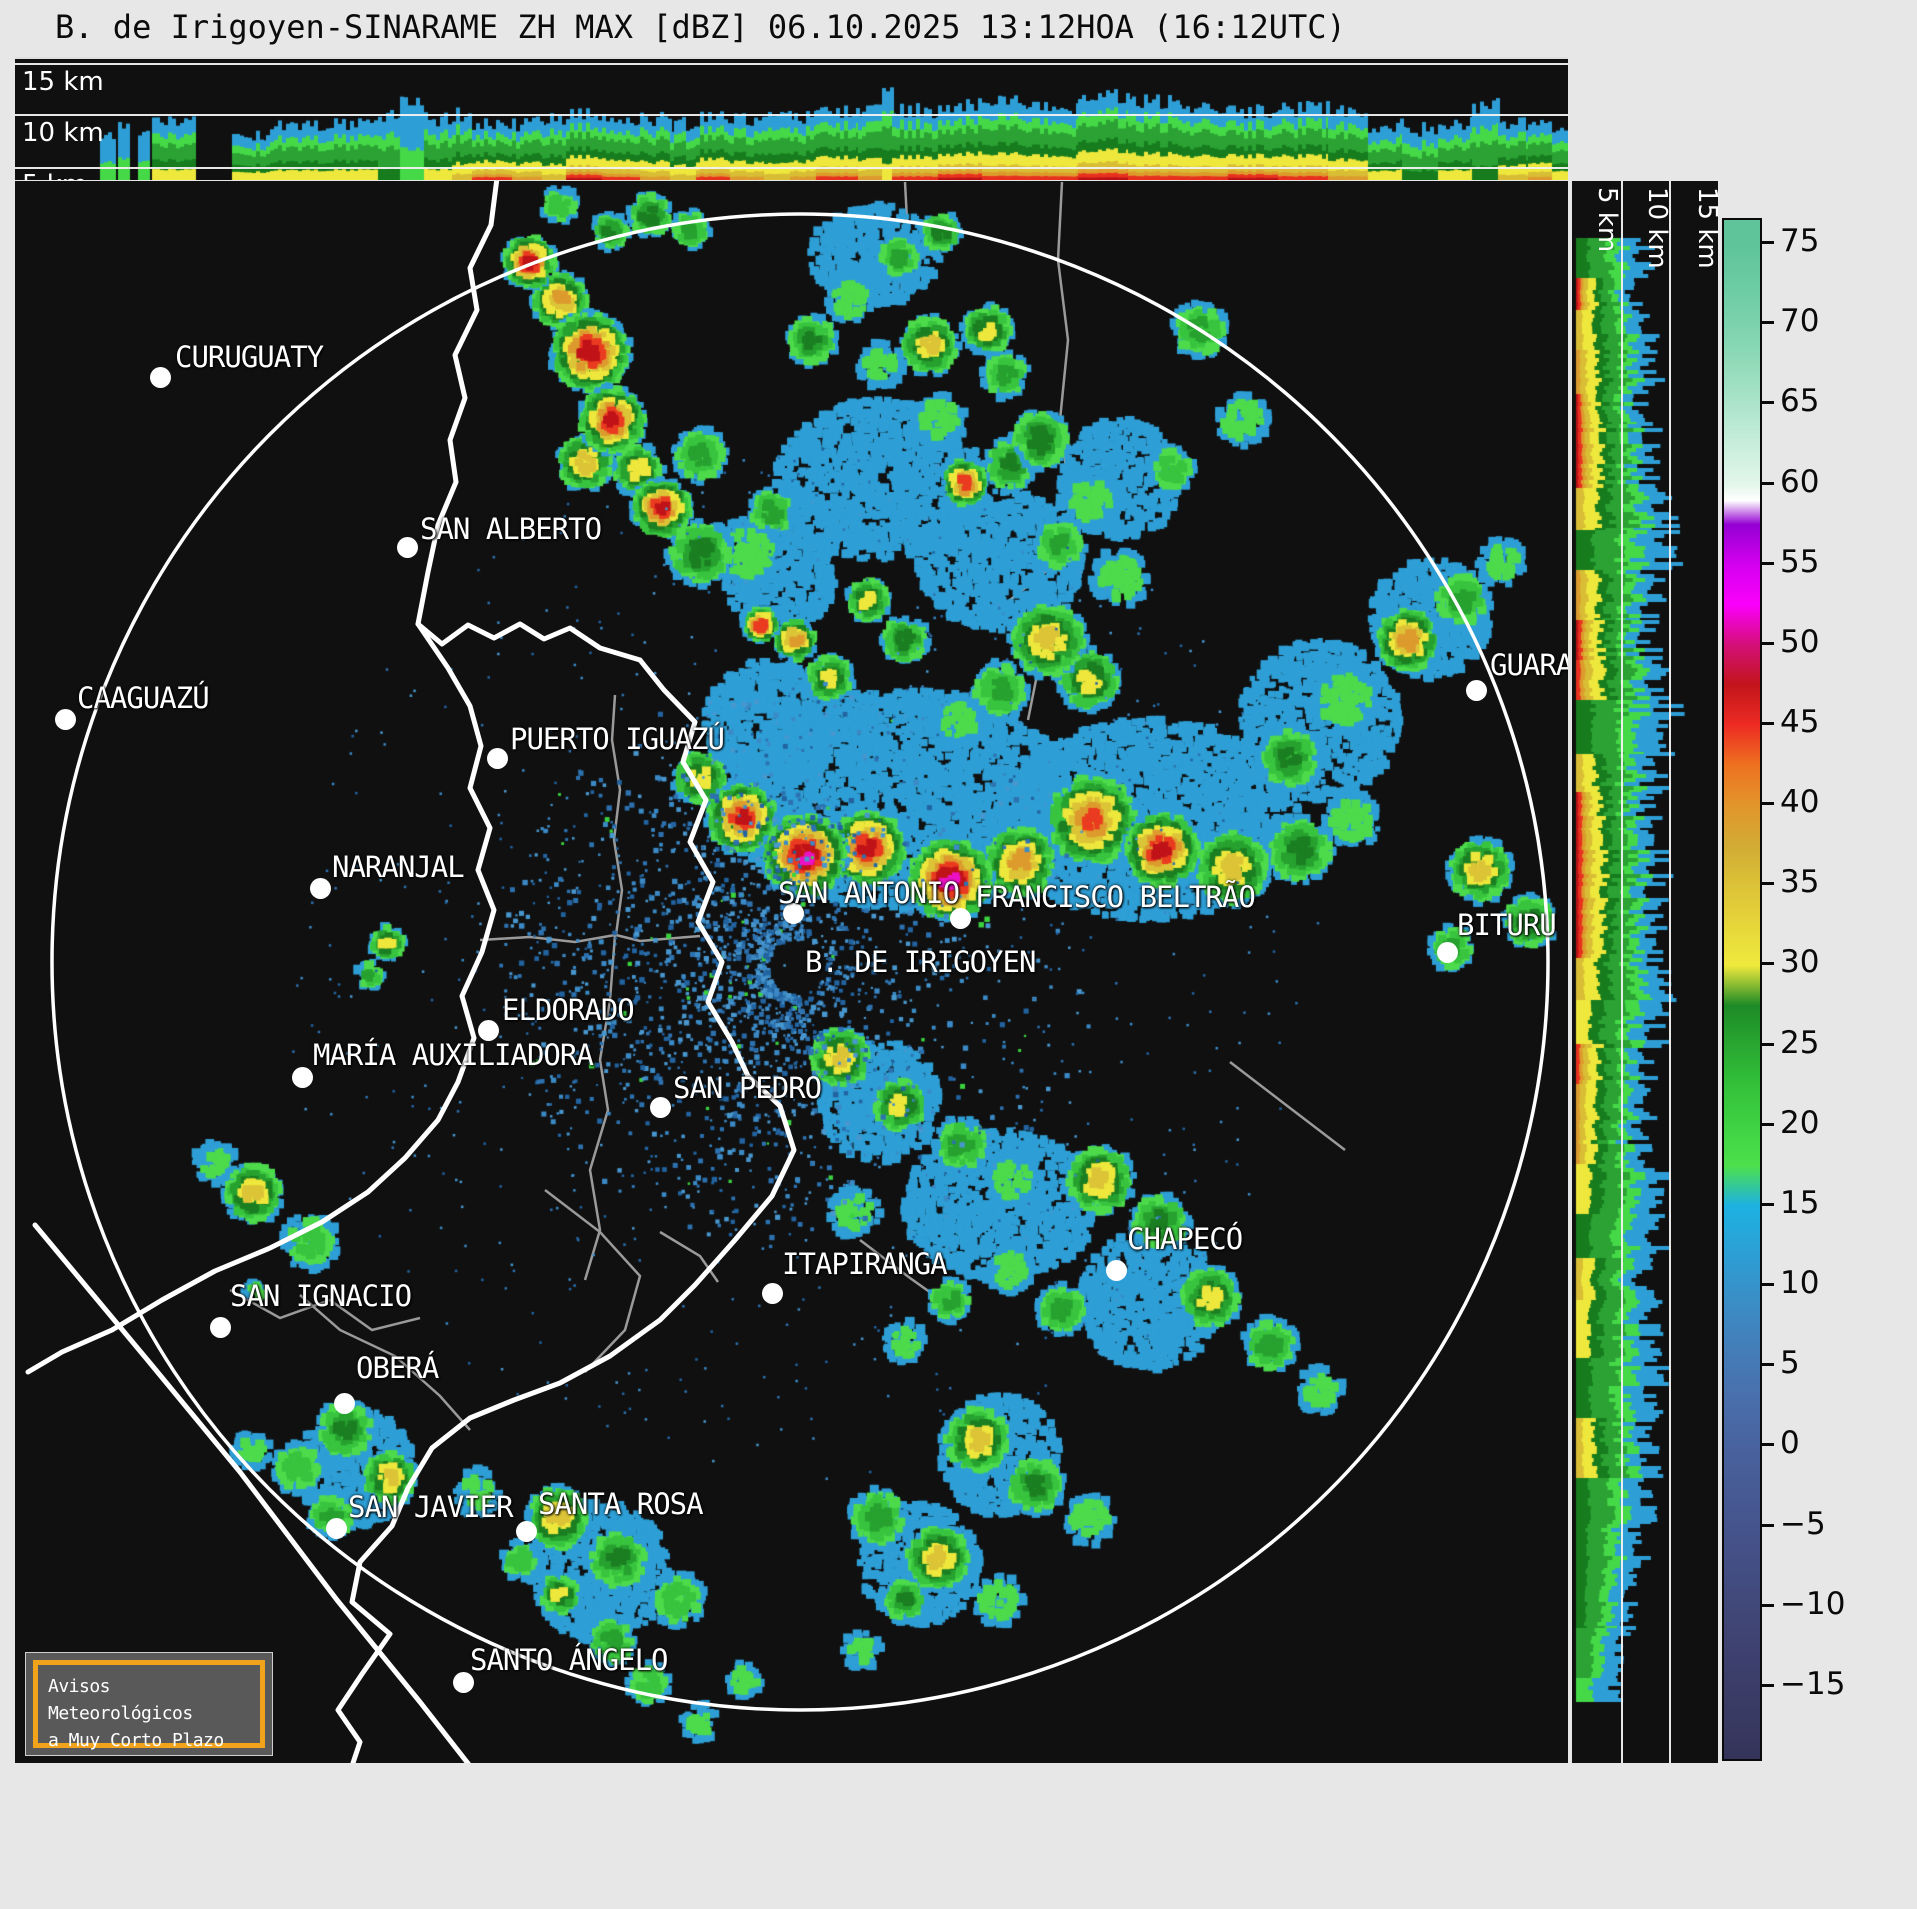  What do you see at coordinates (120, 1700) in the screenshot?
I see `warning-line-1: Avisos Meteorológicos` at bounding box center [120, 1700].